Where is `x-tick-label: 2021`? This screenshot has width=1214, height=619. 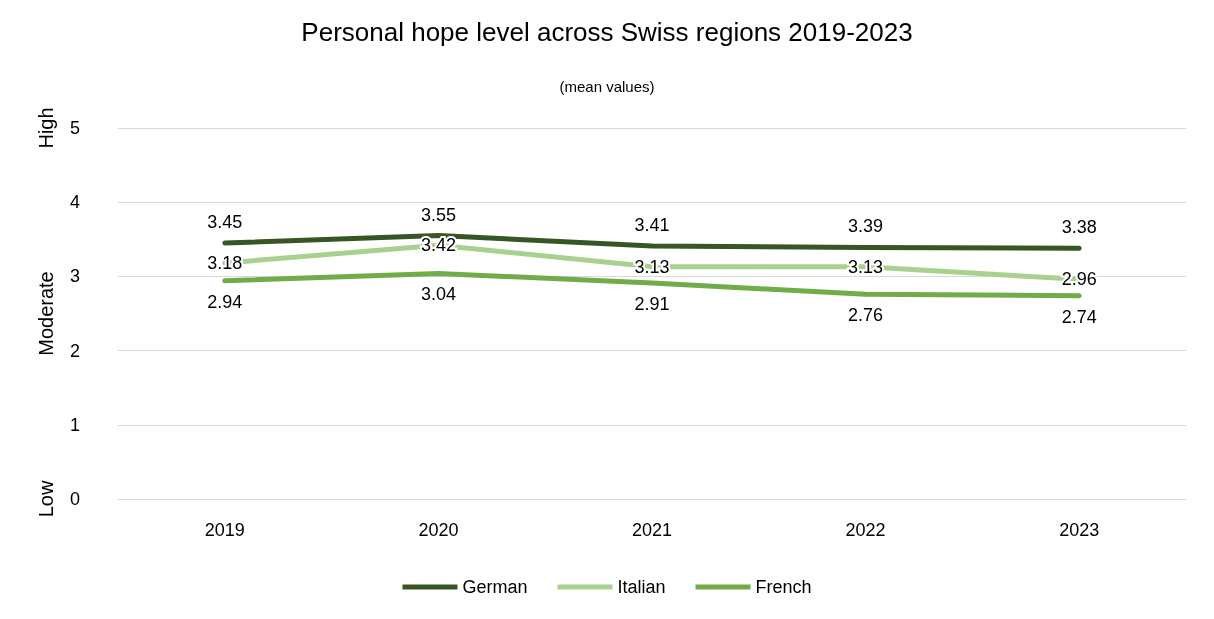 x-tick-label: 2021 is located at coordinates (652, 530).